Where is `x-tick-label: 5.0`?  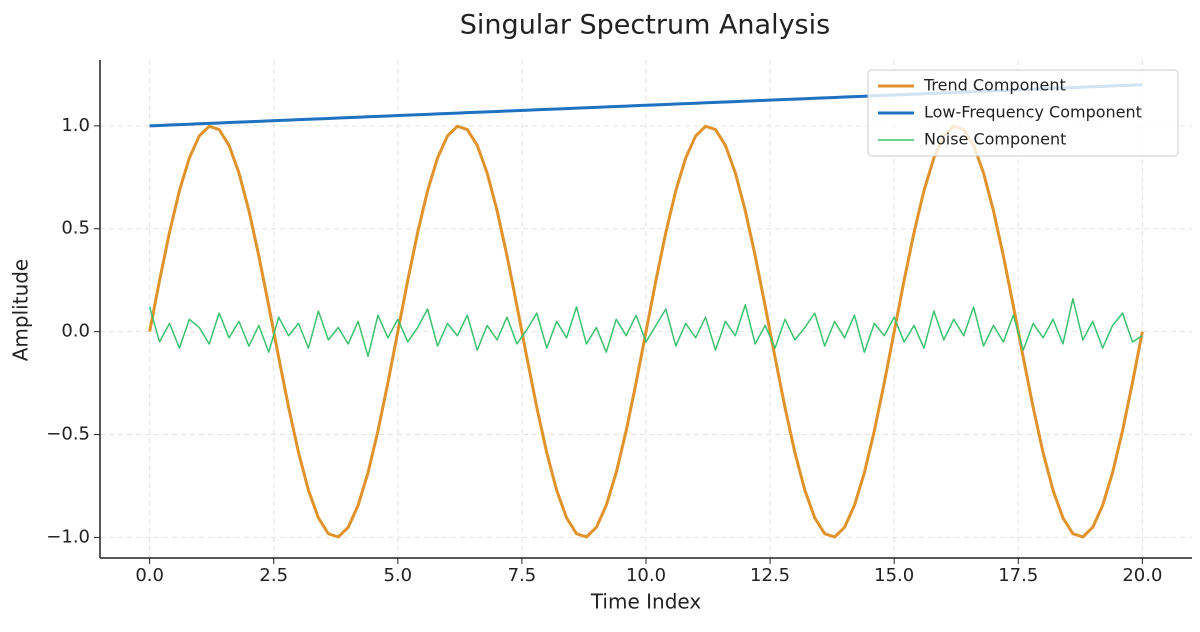 x-tick-label: 5.0 is located at coordinates (397, 575).